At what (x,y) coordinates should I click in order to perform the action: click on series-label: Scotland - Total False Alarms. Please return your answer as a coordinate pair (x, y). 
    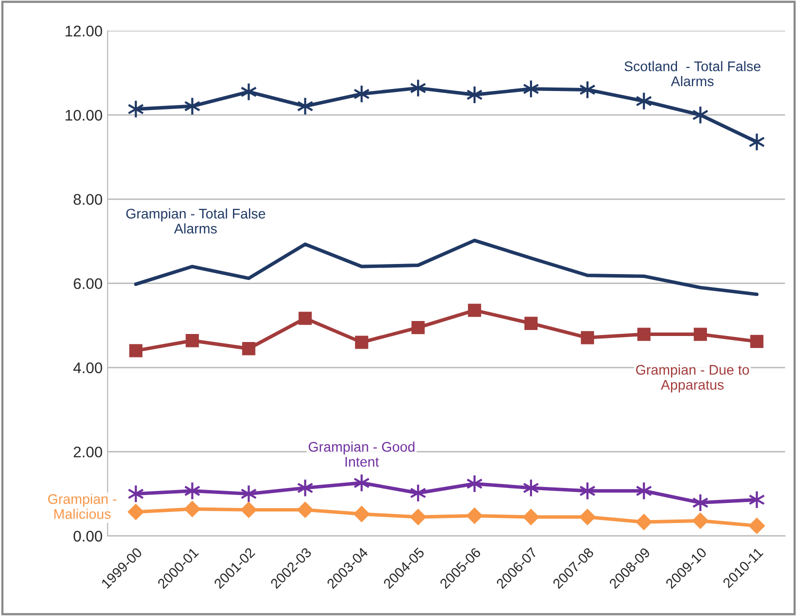
    Looking at the image, I should click on (692, 73).